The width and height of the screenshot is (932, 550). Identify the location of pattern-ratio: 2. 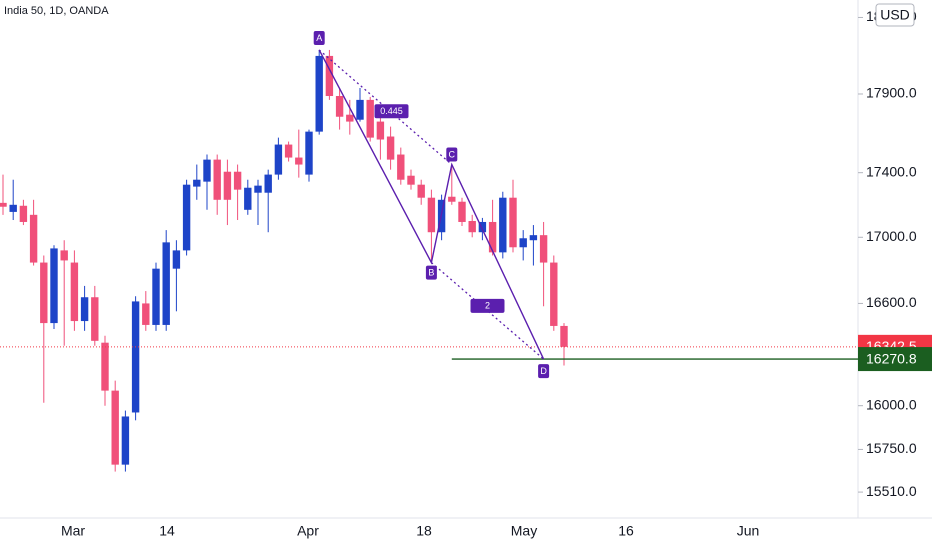
(487, 306).